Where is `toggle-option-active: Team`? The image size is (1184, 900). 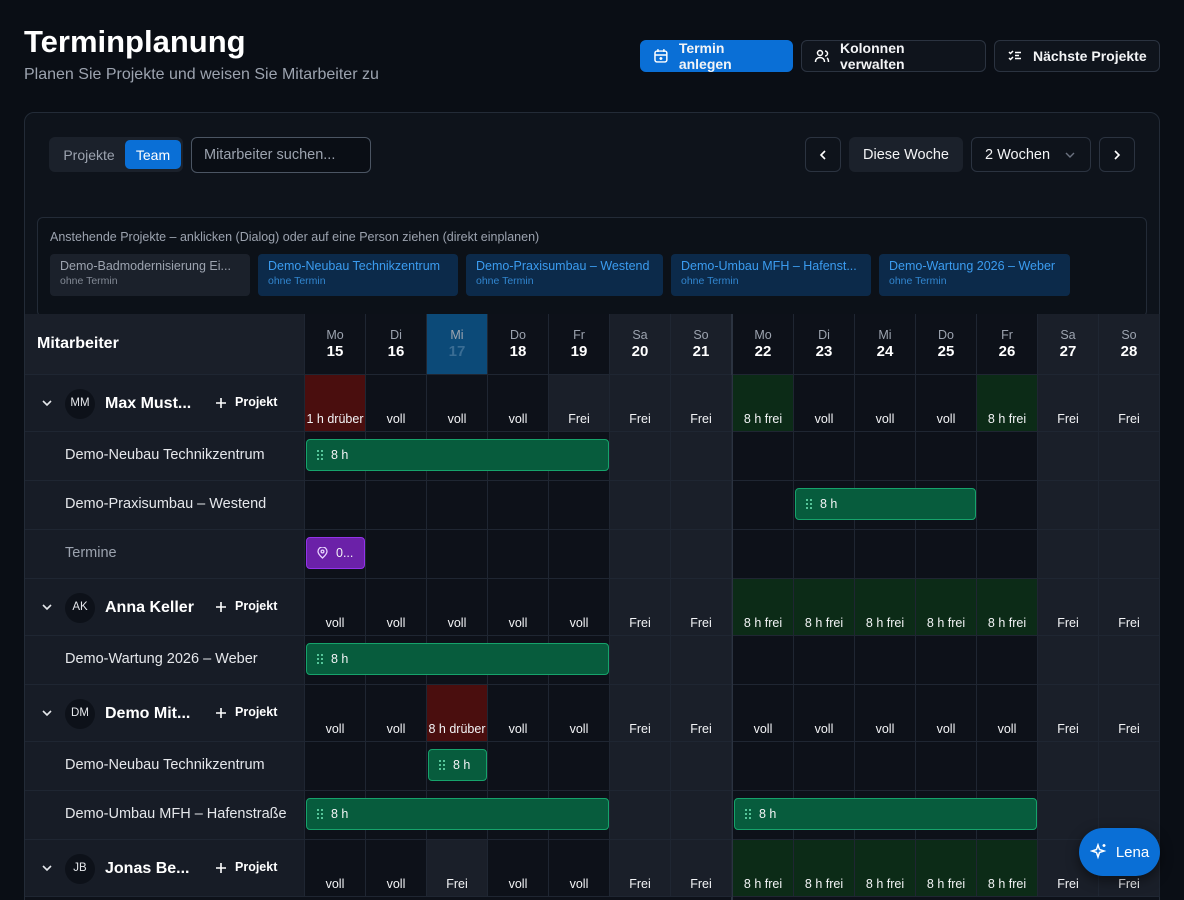
toggle-option-active: Team is located at coordinates (153, 154).